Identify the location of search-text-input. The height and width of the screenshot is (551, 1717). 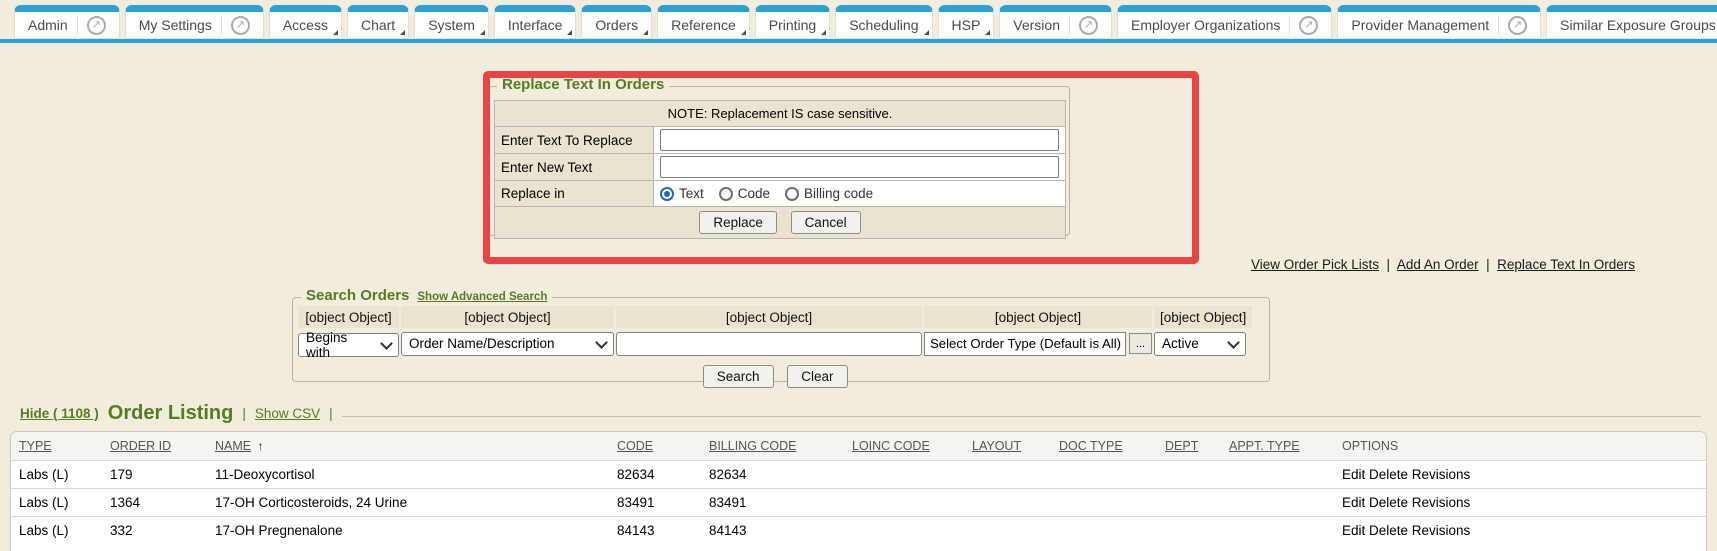
(769, 343).